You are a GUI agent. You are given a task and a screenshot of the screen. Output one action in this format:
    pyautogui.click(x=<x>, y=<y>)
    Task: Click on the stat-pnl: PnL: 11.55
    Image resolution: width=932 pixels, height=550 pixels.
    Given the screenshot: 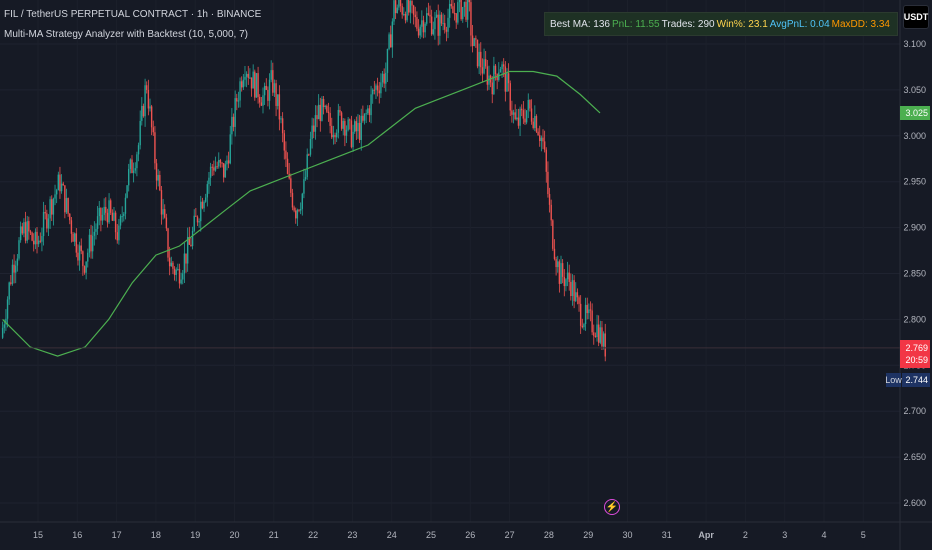 What is the action you would take?
    pyautogui.click(x=635, y=24)
    